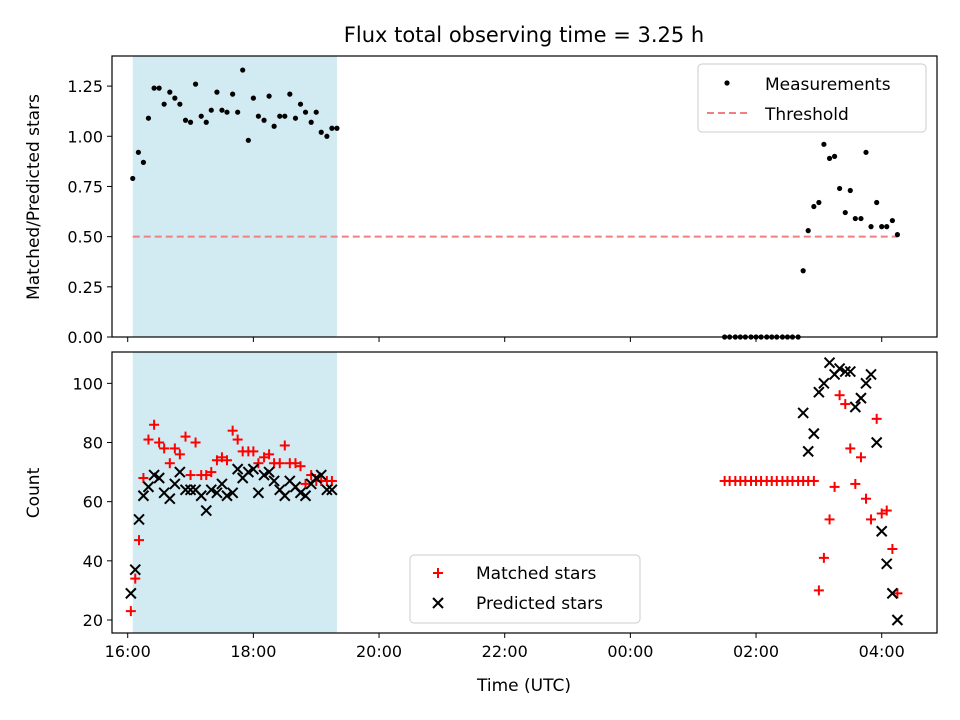  I want to click on x-axis-label: Time (UTC), so click(523, 686).